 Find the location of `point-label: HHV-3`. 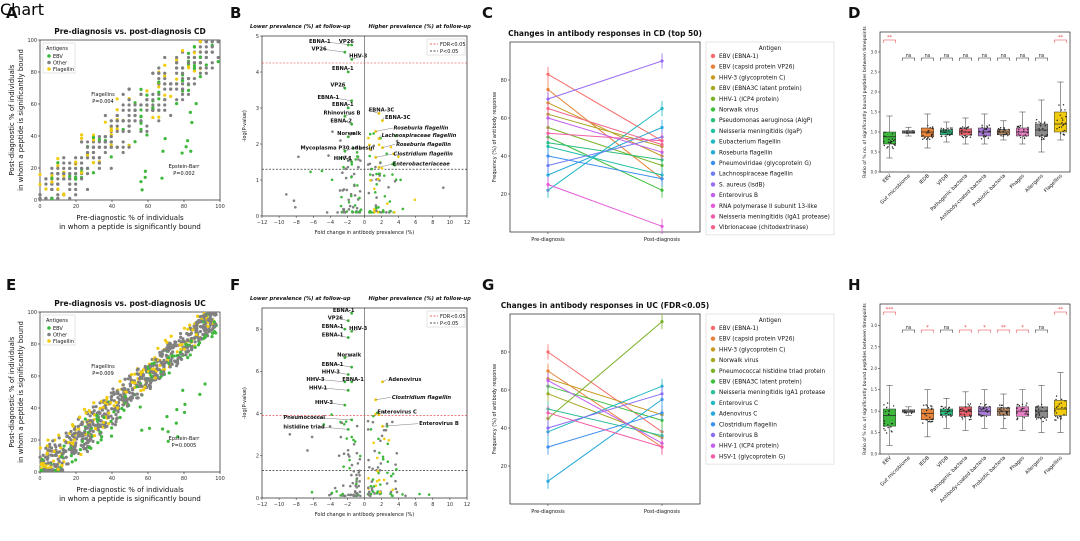

point-label: HHV-3 is located at coordinates (358, 57).